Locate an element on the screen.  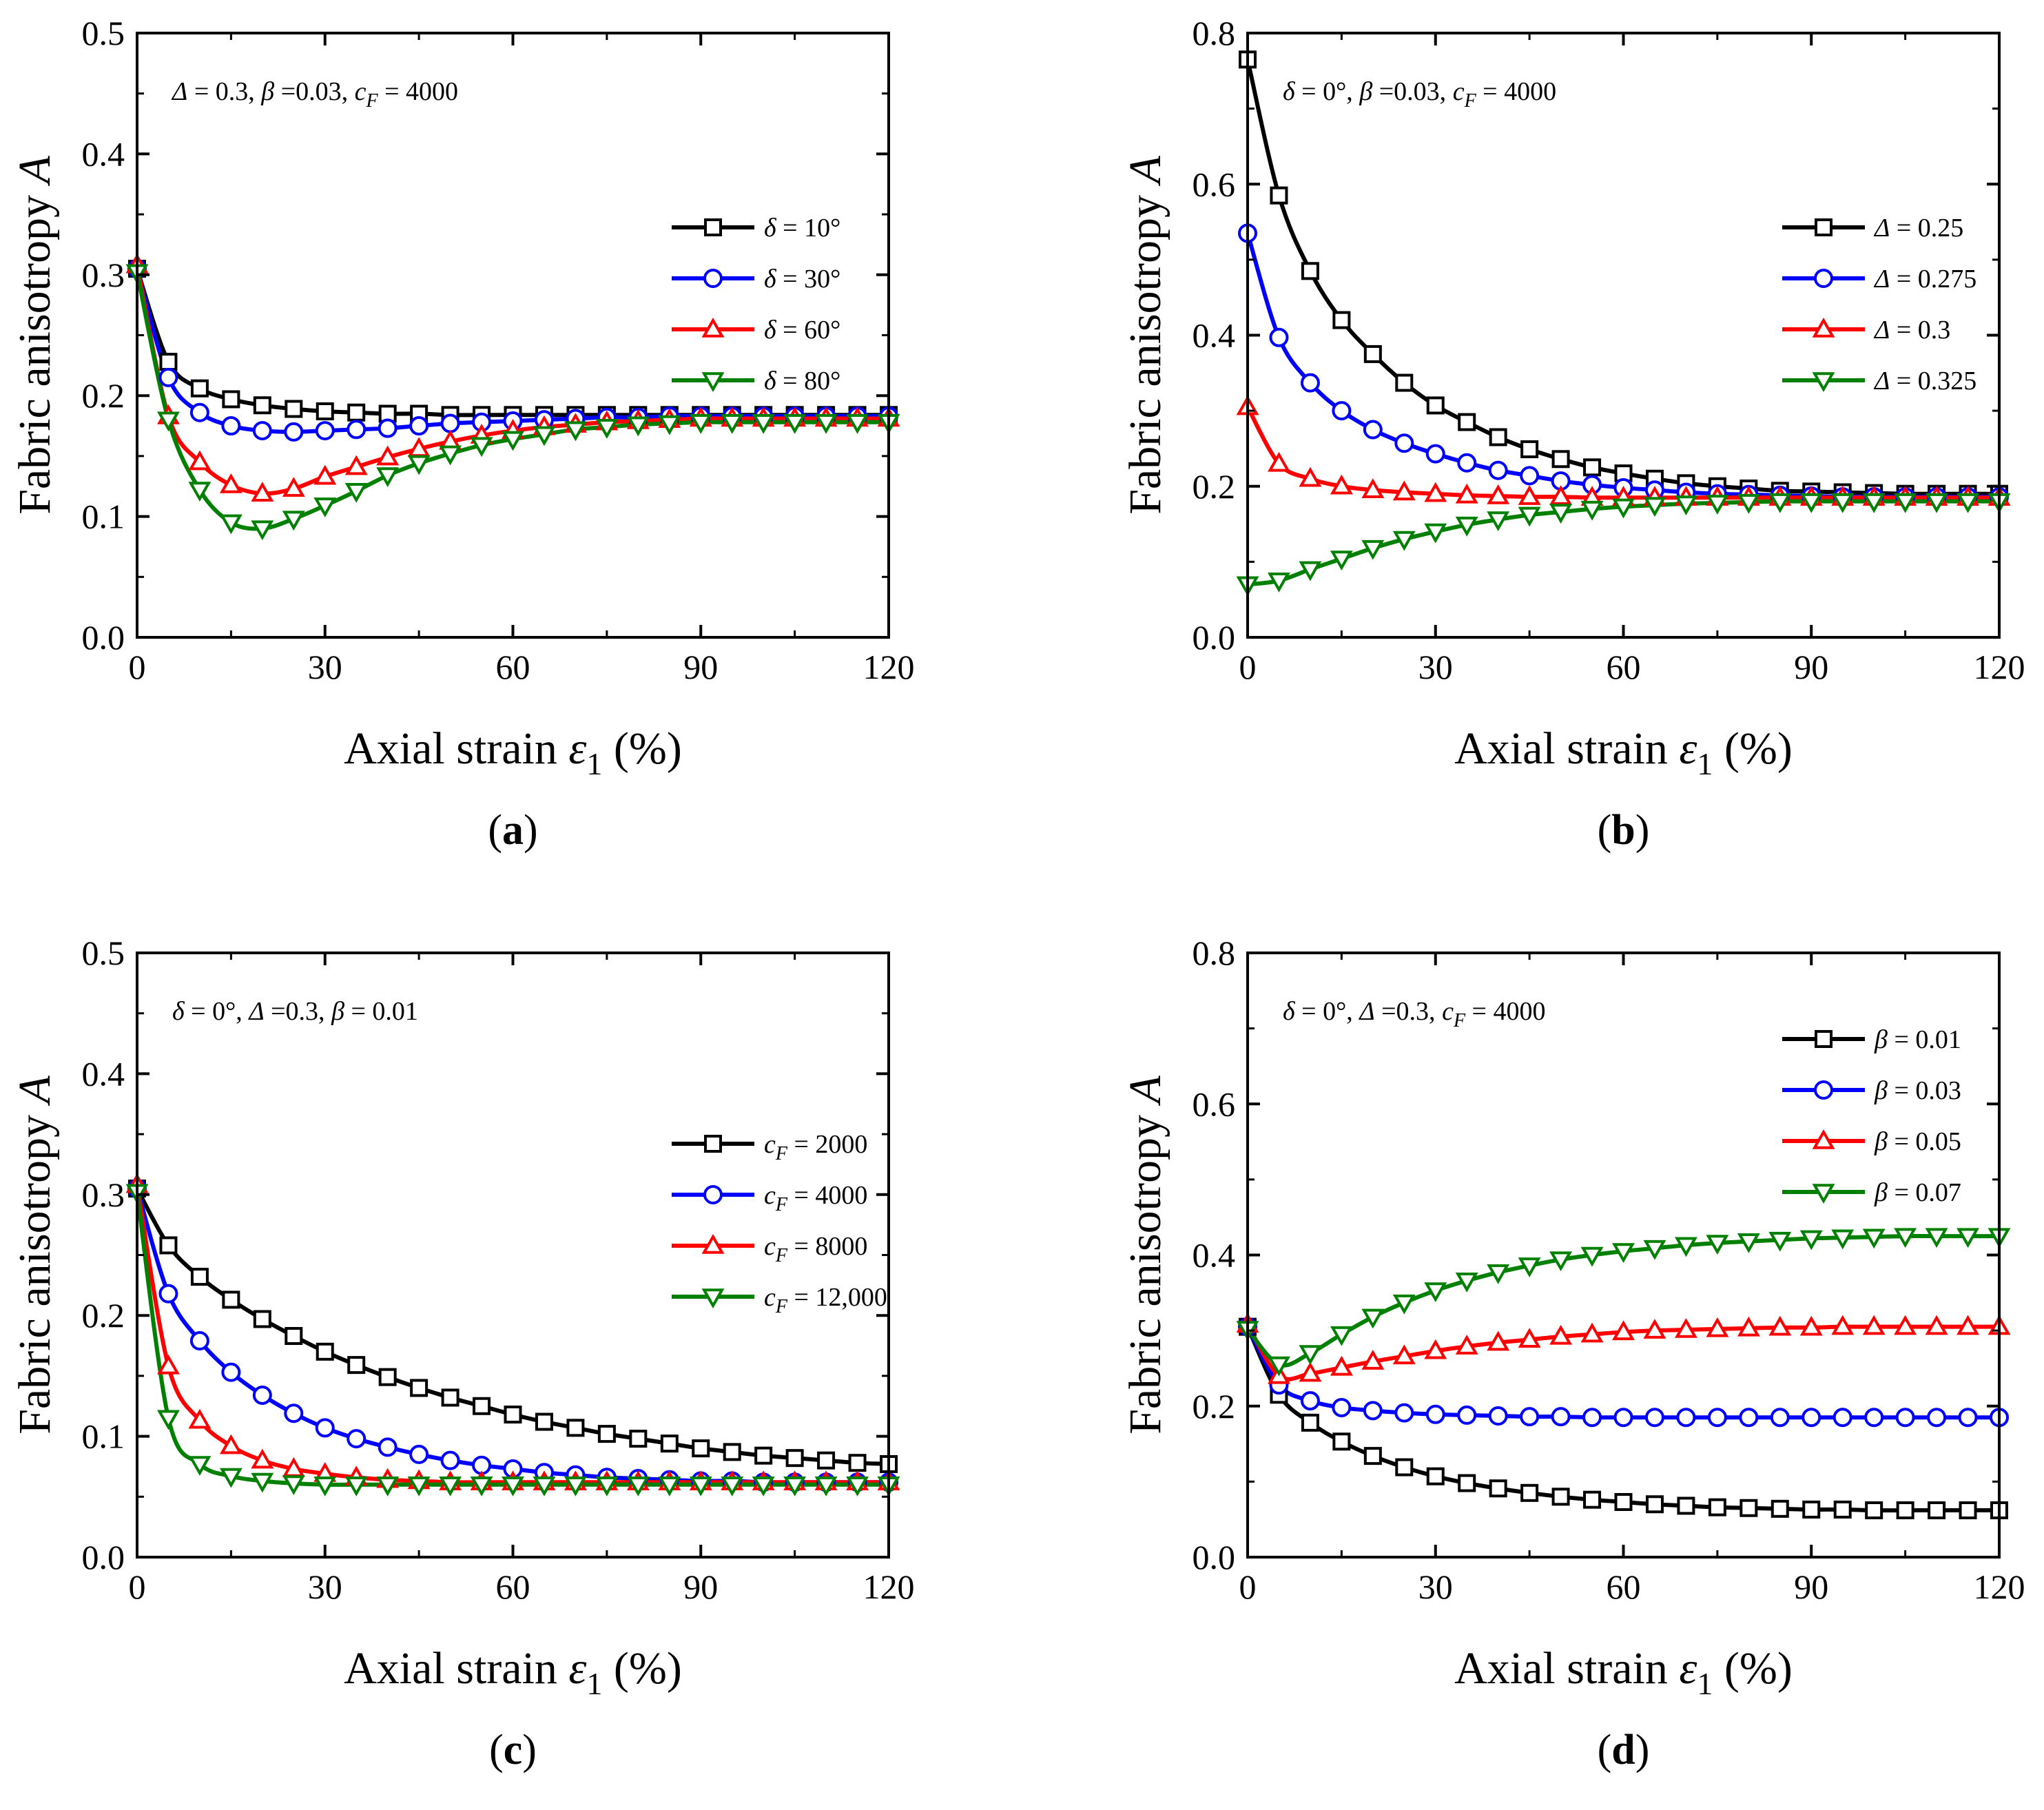
y-tick-label: 0.8 is located at coordinates (1215, 953).